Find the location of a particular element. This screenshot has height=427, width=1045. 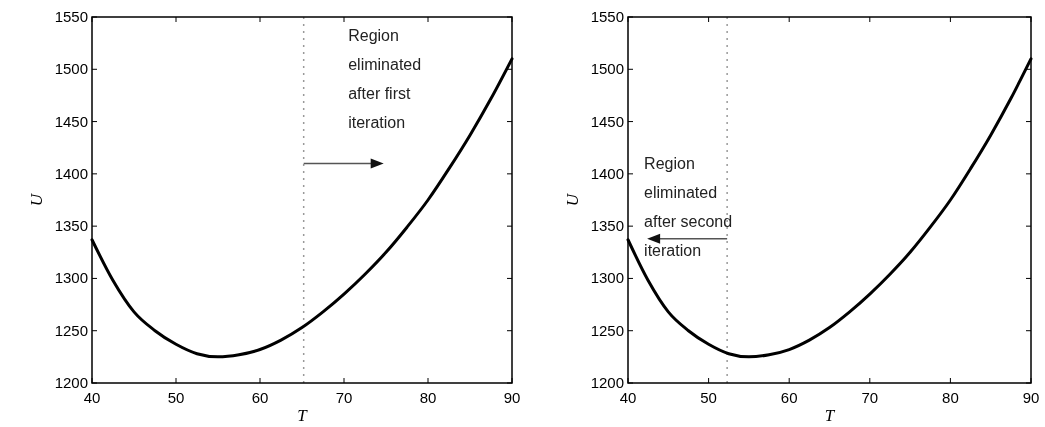

annotation: Region eliminated after second iteration is located at coordinates (688, 206).